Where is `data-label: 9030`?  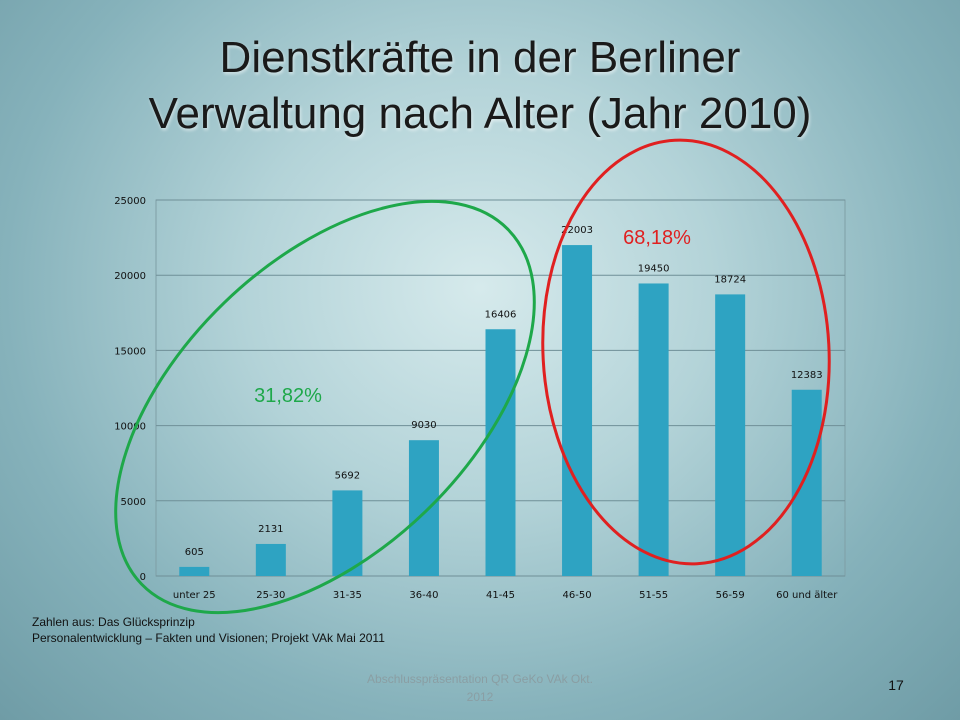
data-label: 9030 is located at coordinates (423, 425).